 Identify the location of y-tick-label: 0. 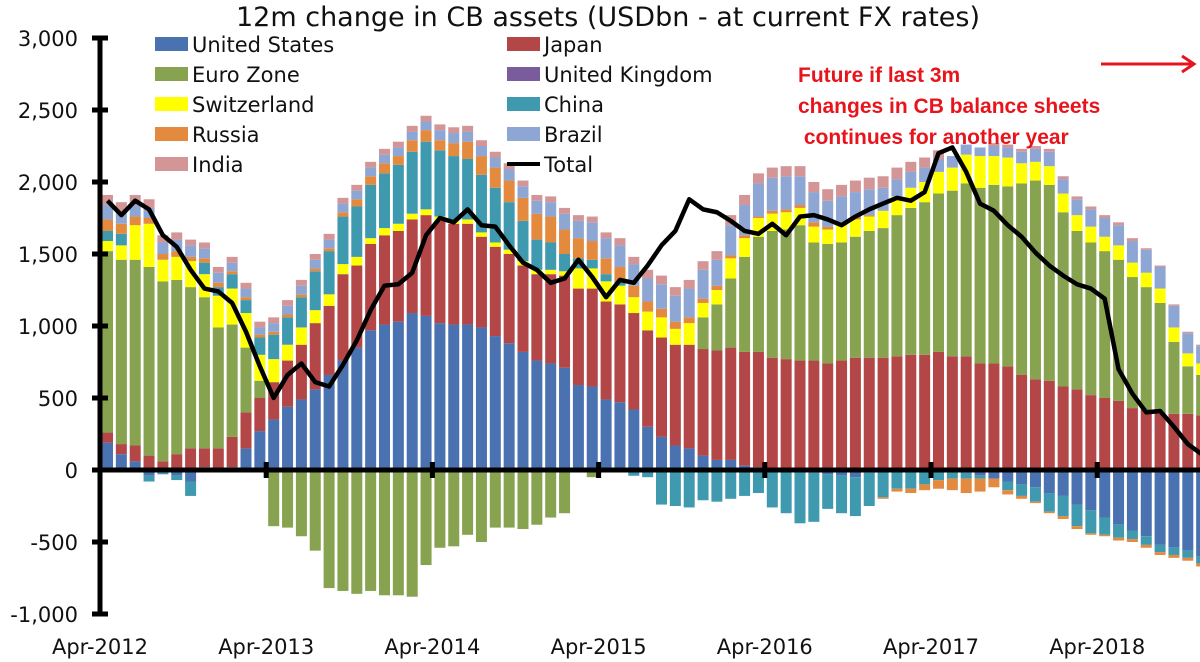
(71, 471).